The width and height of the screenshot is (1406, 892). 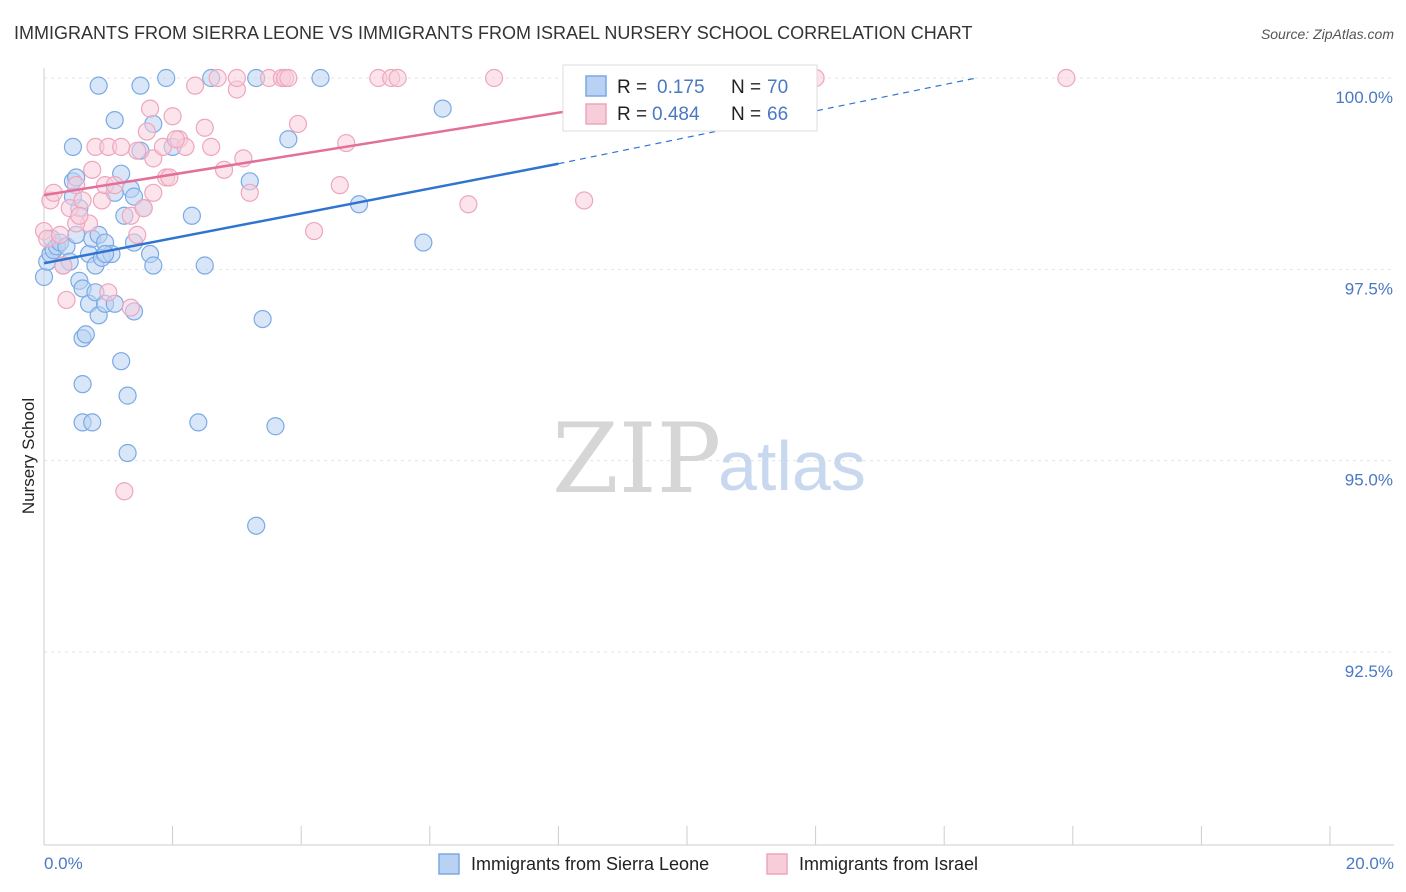 What do you see at coordinates (777, 114) in the screenshot?
I see `stats-n-value-2: 66` at bounding box center [777, 114].